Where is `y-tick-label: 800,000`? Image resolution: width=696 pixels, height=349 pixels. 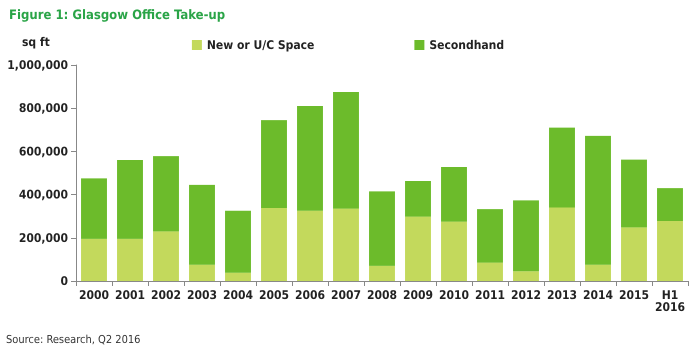
y-tick-label: 800,000 is located at coordinates (43, 108).